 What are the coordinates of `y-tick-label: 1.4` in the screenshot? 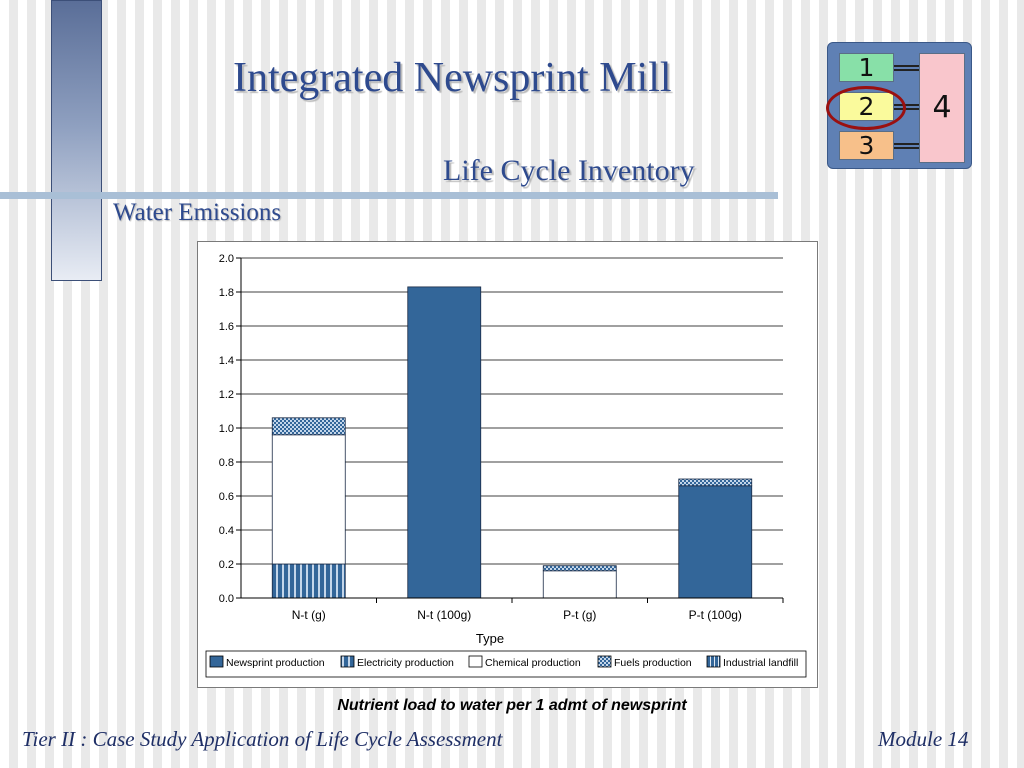 It's located at (226, 361).